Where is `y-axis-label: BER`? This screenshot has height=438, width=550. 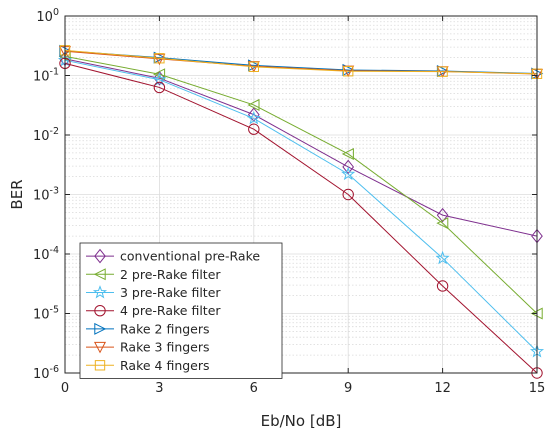 y-axis-label: BER is located at coordinates (17, 194).